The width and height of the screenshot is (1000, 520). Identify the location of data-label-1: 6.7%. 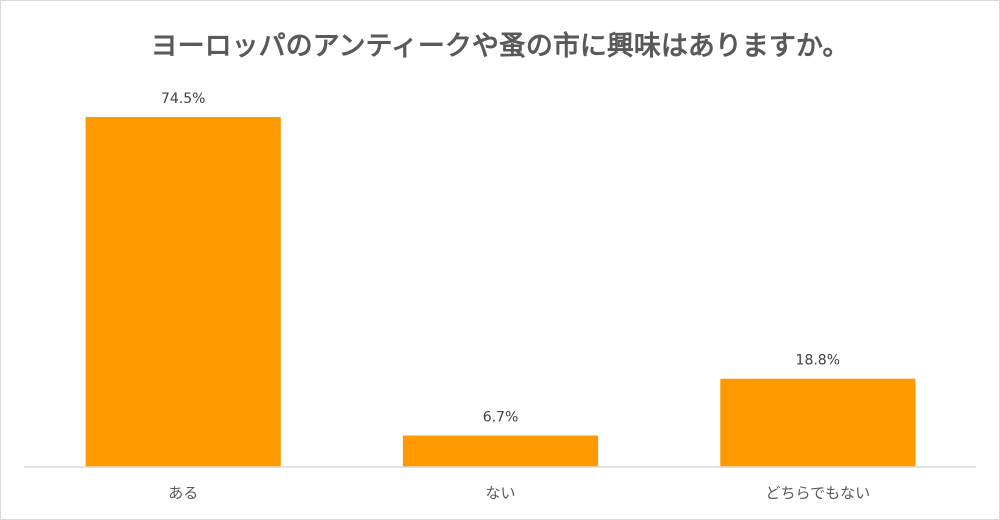
(501, 418).